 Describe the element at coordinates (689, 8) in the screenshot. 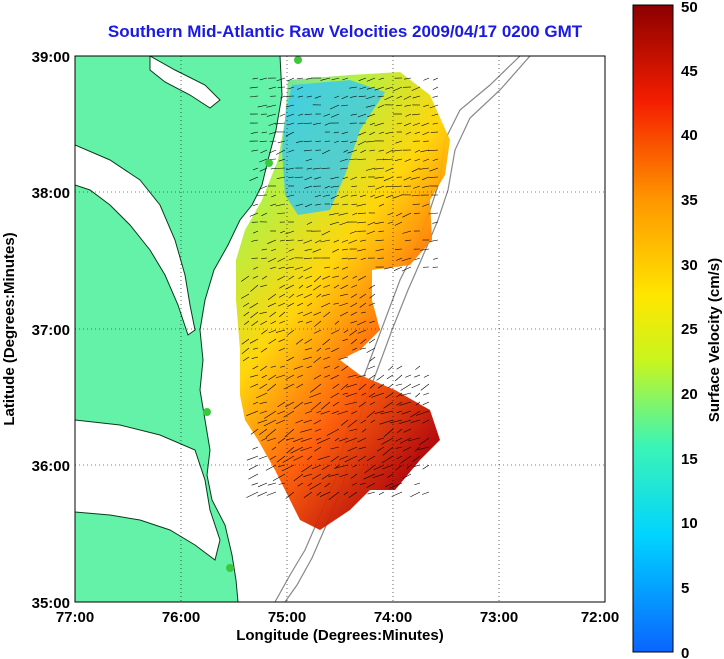

I see `colorbar-tick-label: 50` at that location.